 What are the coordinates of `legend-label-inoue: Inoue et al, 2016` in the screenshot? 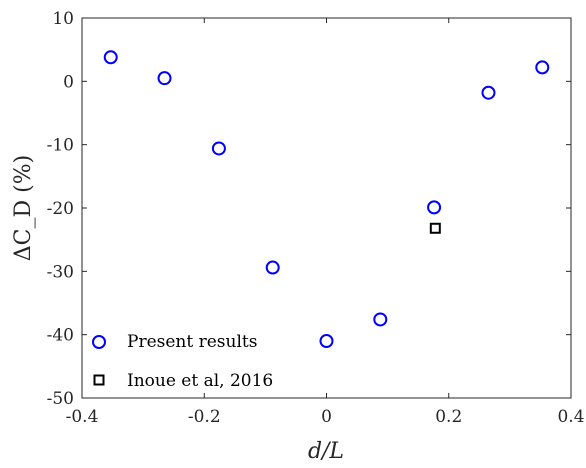 It's located at (200, 381).